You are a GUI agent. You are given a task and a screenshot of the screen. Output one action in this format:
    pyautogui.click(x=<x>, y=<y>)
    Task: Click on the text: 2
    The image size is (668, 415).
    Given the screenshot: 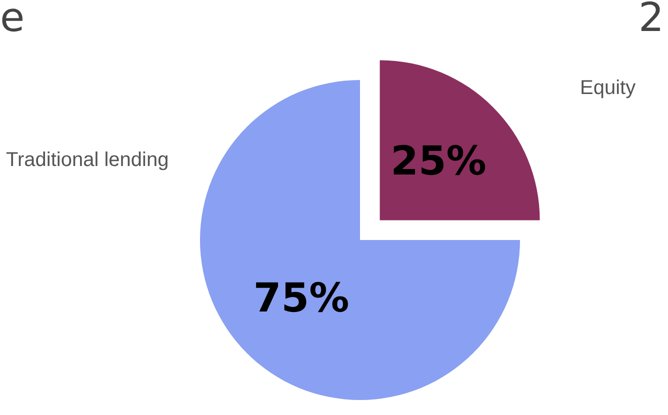 What is the action you would take?
    pyautogui.click(x=651, y=20)
    